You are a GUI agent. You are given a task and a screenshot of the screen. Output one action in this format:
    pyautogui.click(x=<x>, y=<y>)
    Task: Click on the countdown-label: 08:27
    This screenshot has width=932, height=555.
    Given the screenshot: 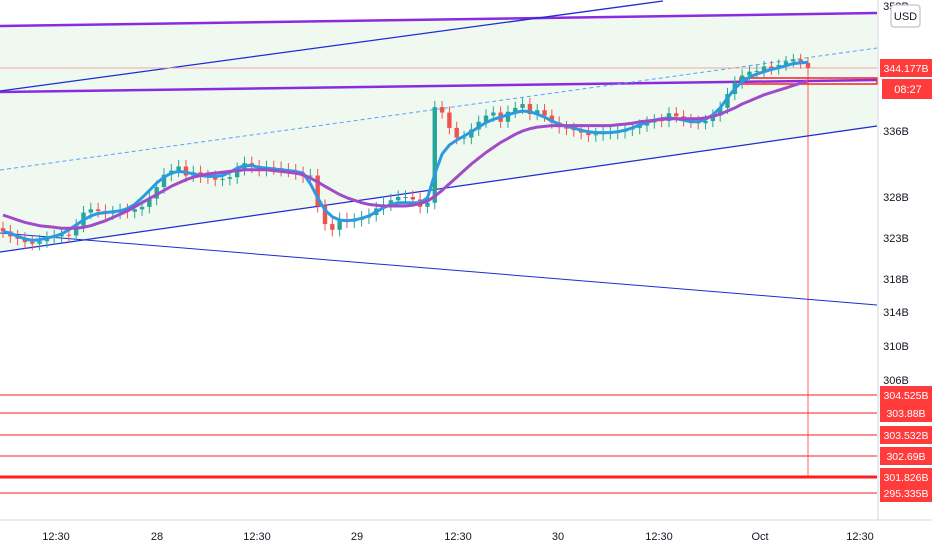 What is the action you would take?
    pyautogui.click(x=908, y=90)
    